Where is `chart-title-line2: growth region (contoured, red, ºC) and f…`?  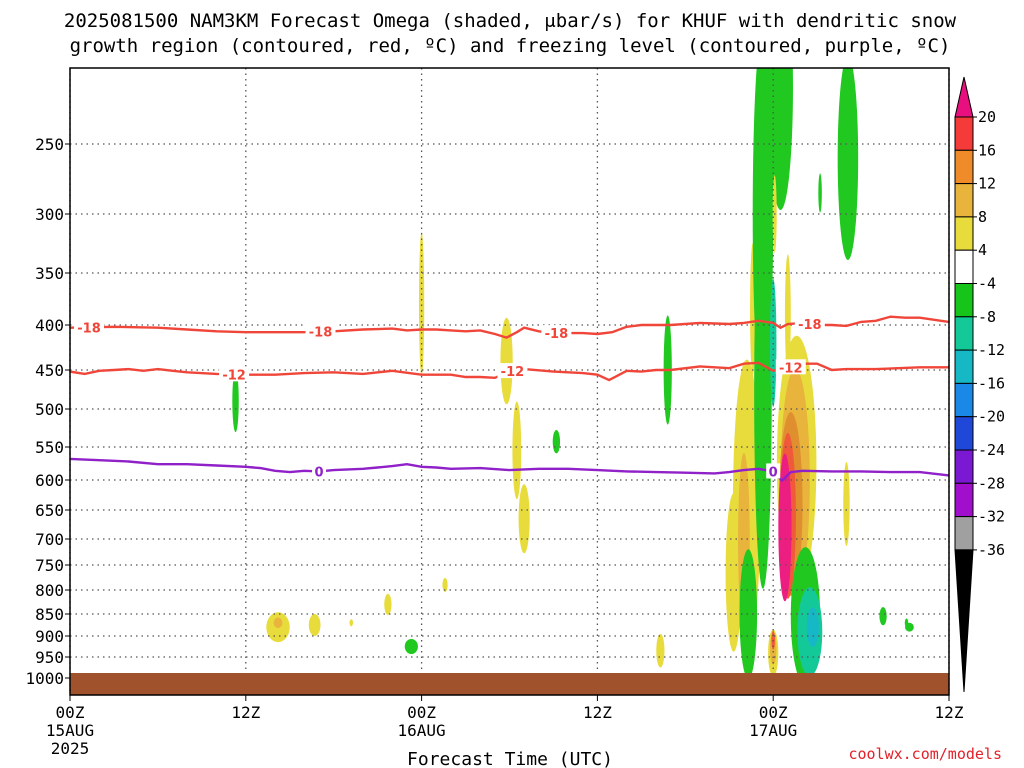 chart-title-line2: growth region (contoured, red, ºC) and f… is located at coordinates (510, 46).